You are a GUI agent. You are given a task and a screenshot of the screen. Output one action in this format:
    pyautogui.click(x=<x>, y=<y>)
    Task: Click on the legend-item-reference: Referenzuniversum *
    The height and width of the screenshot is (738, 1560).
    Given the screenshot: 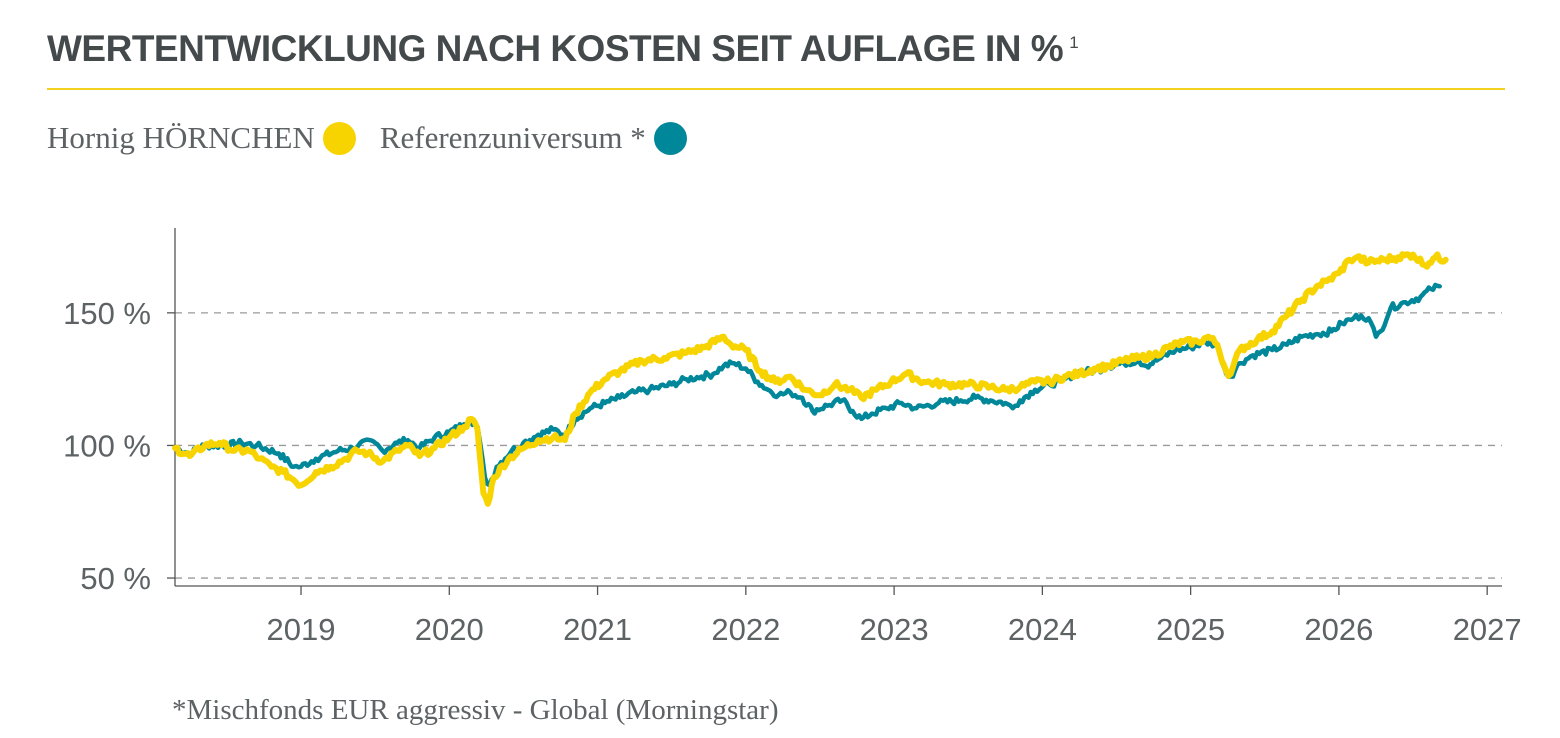 What is the action you would take?
    pyautogui.click(x=533, y=138)
    